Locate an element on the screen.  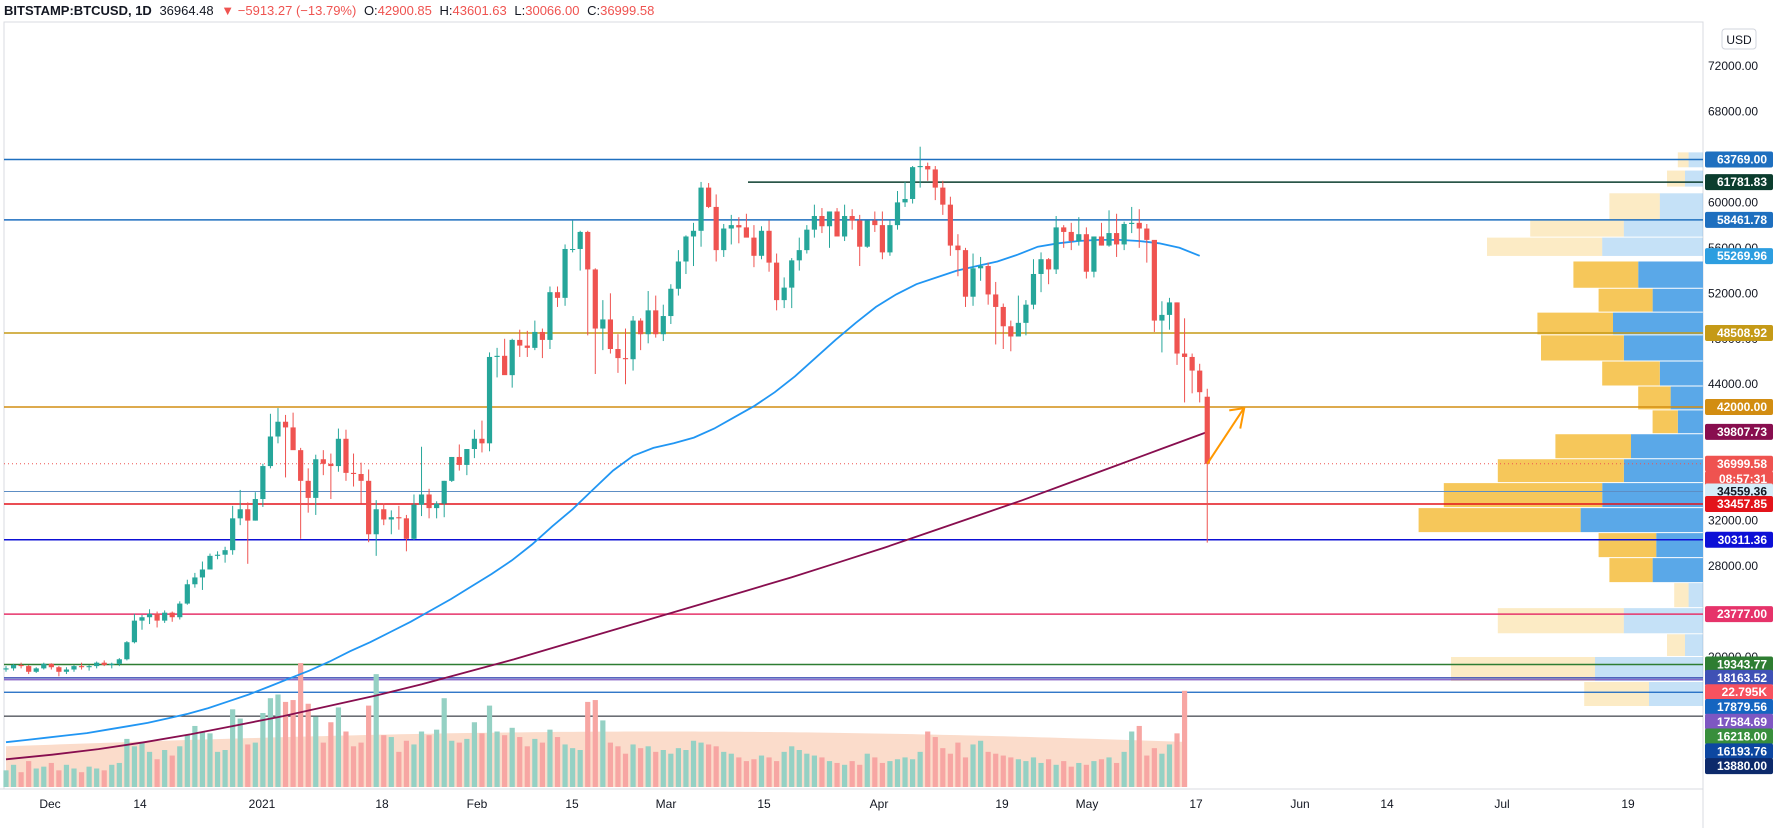
low-value: 30066.00 is located at coordinates (552, 10).